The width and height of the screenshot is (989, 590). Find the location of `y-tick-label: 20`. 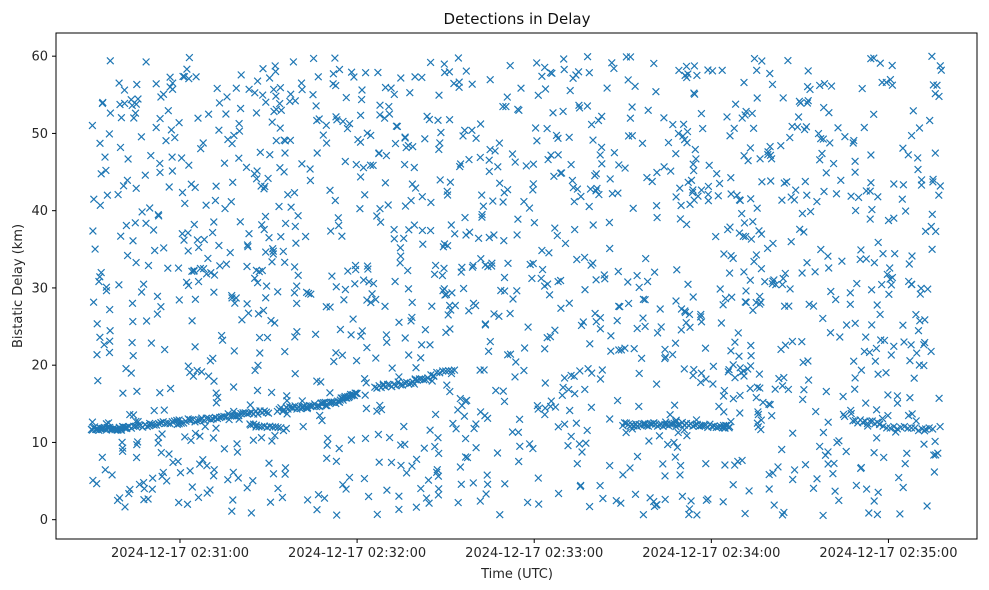

y-tick-label: 20 is located at coordinates (39, 366).